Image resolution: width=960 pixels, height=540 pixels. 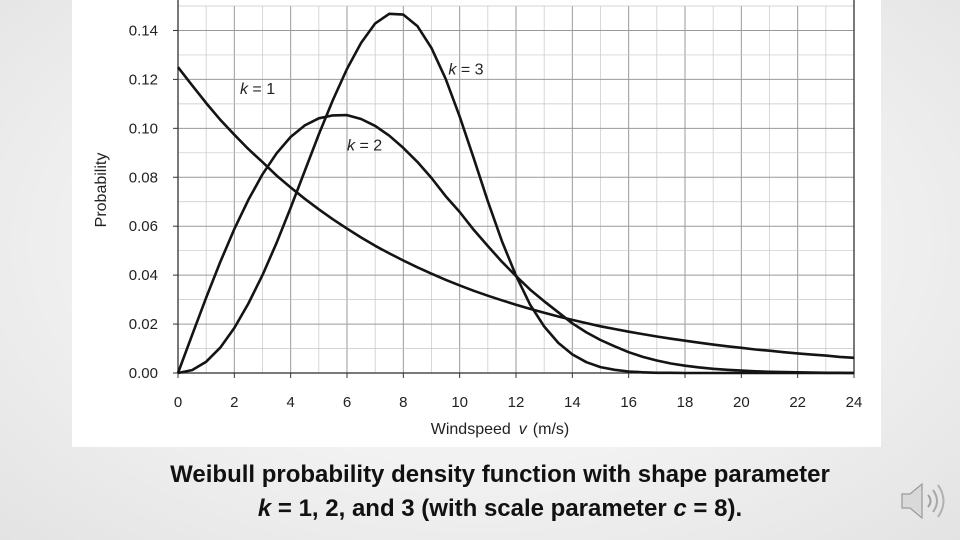 I want to click on series-label-value: = 2, so click(x=368, y=145).